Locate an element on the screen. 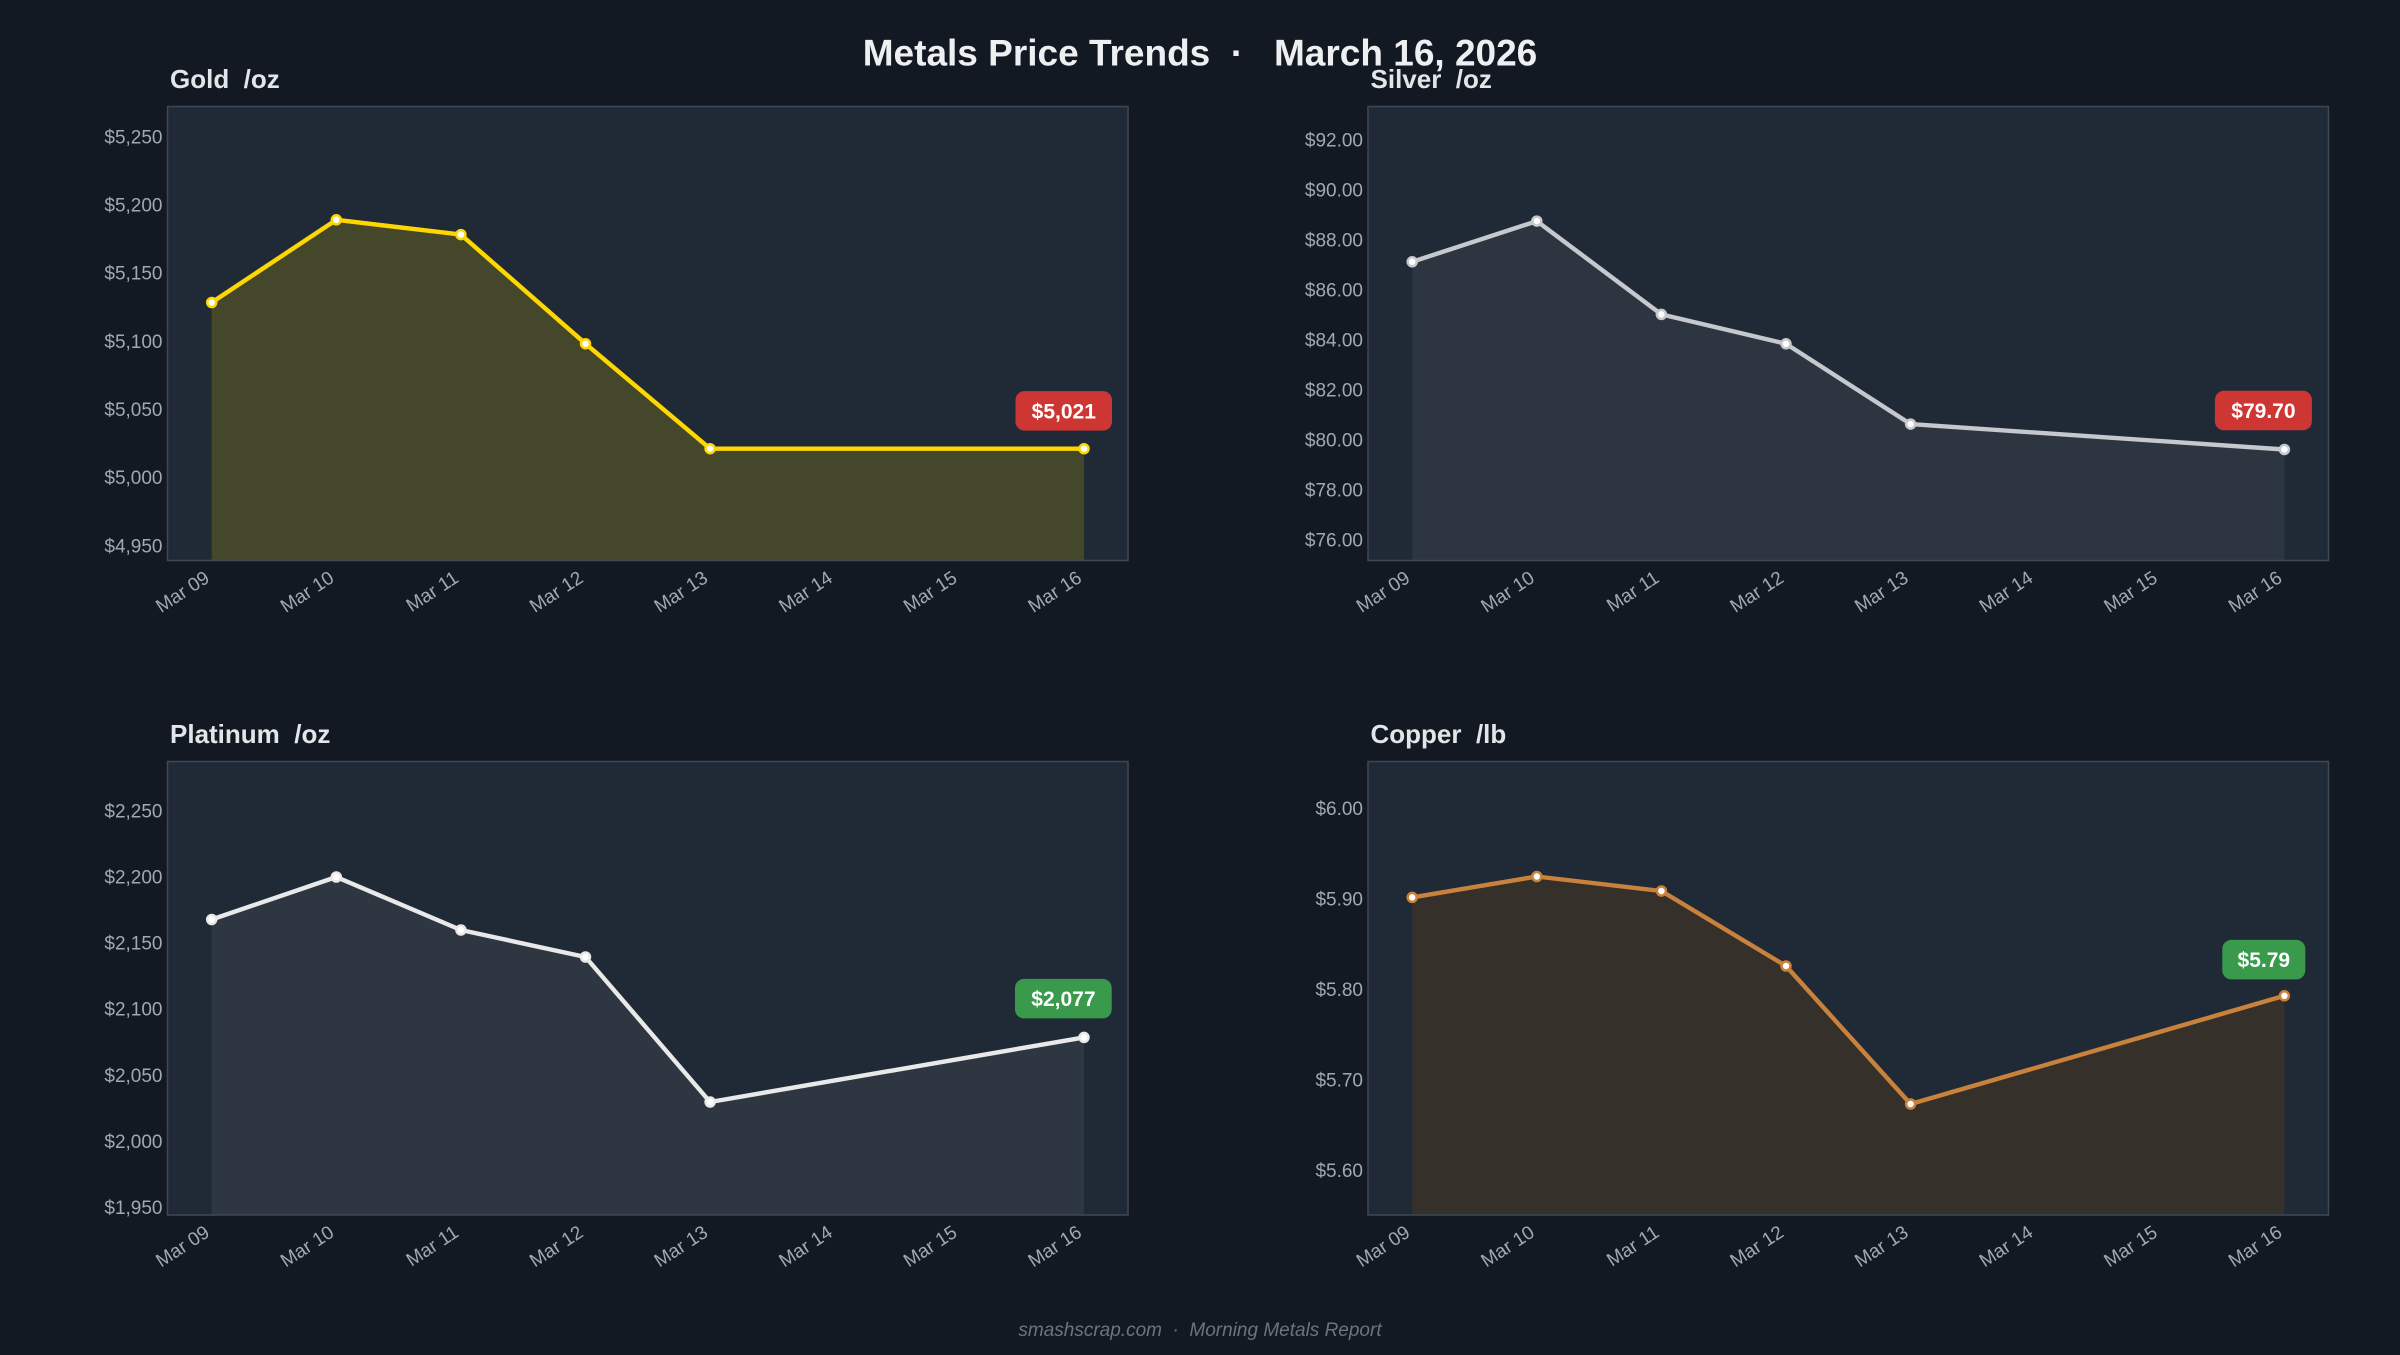  svg-text: $5,100 is located at coordinates (133, 342).